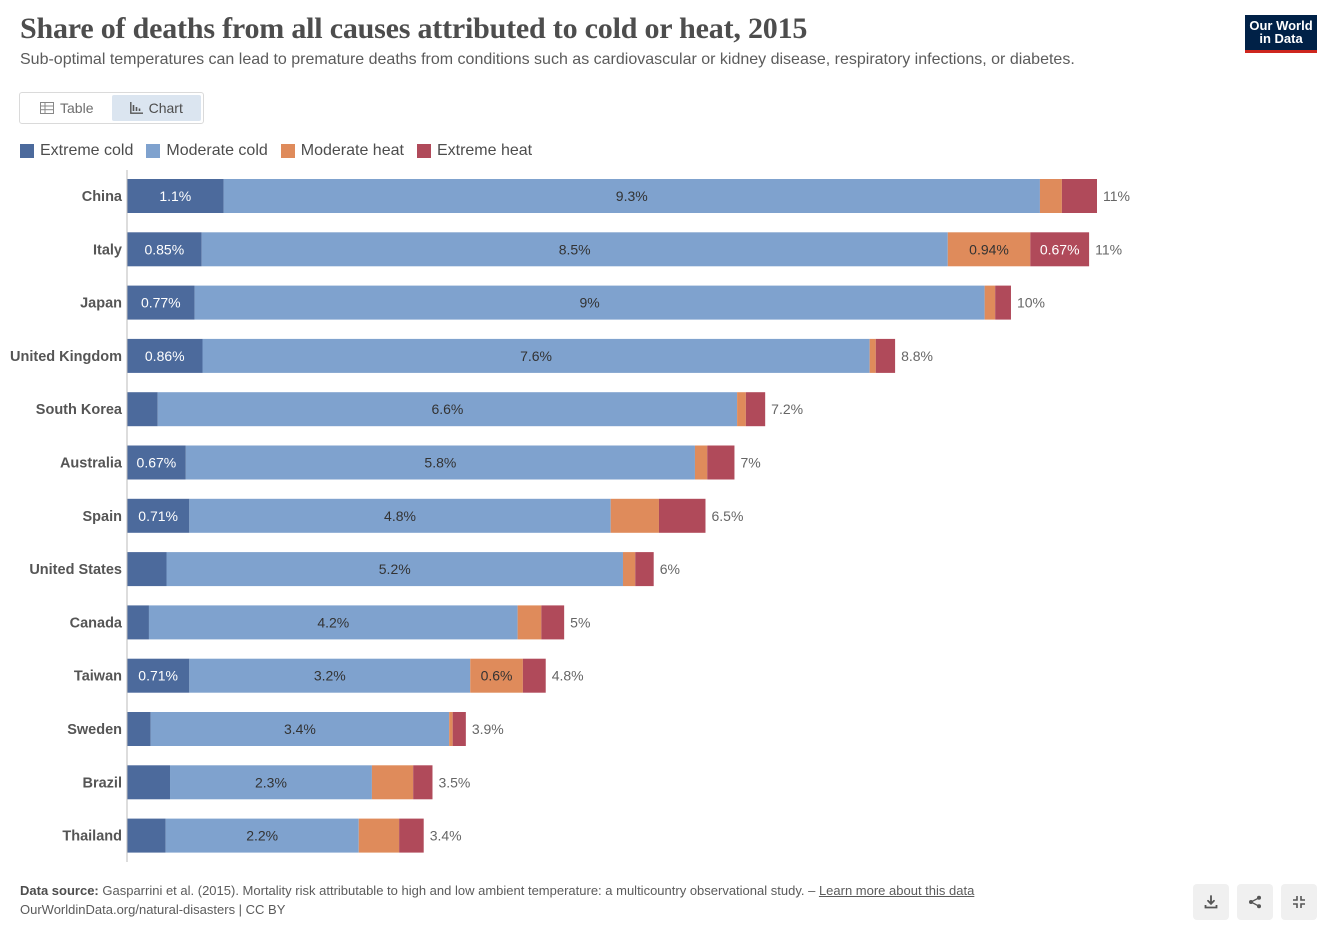 The image size is (1327, 930). Describe the element at coordinates (1281, 25) in the screenshot. I see `logo-line-1: Our World` at that location.